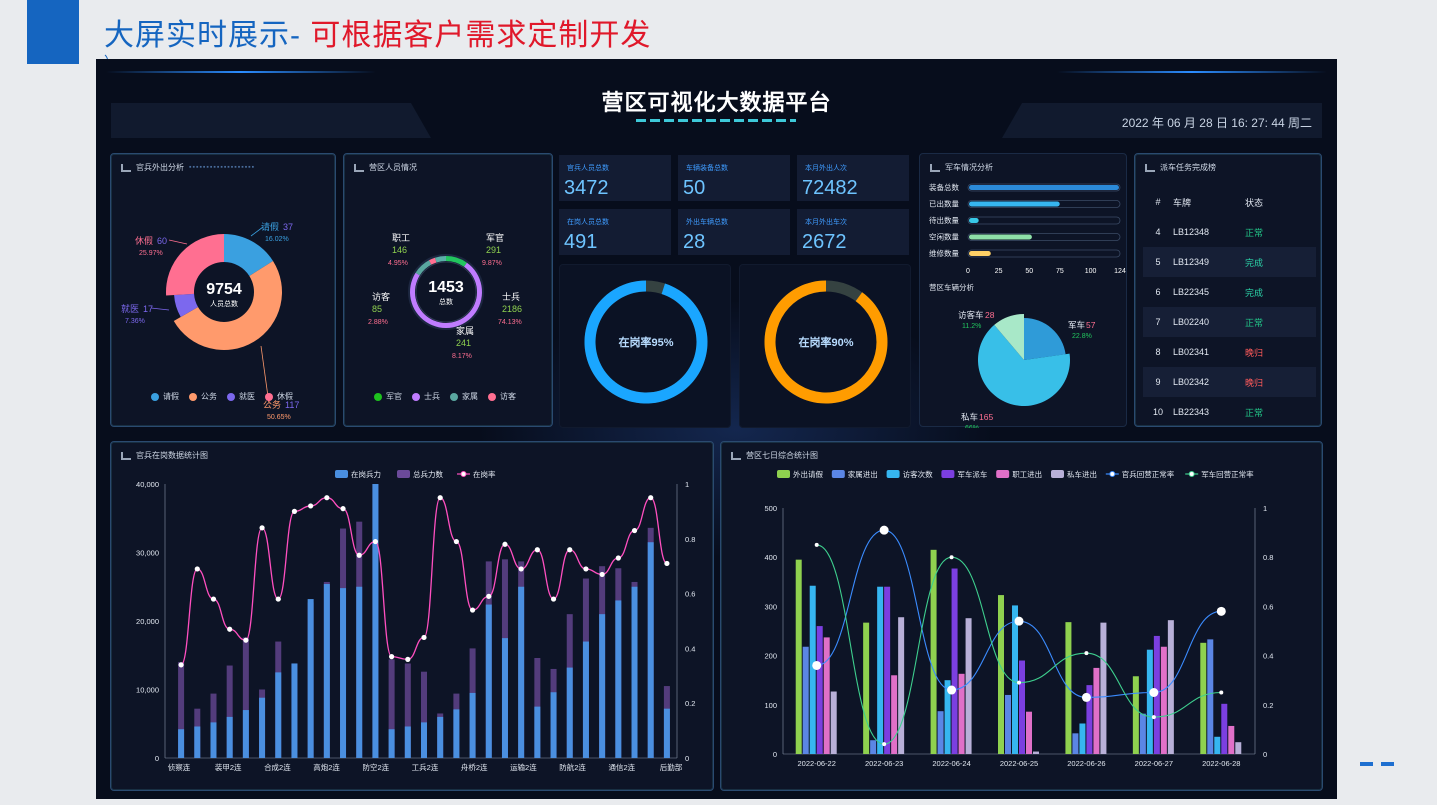 The width and height of the screenshot is (1437, 805). I want to click on personnel-label-pct-2: 2.88%, so click(378, 322).